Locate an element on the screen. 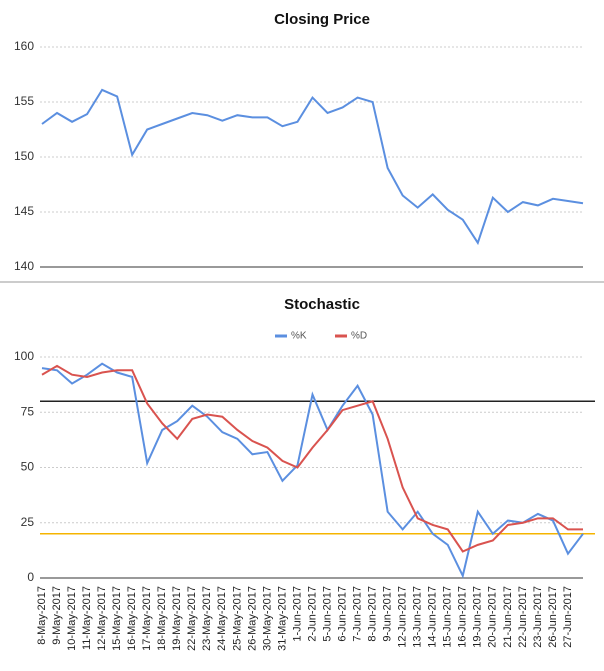  x-tick-label: 30-May-2017 is located at coordinates (267, 618).